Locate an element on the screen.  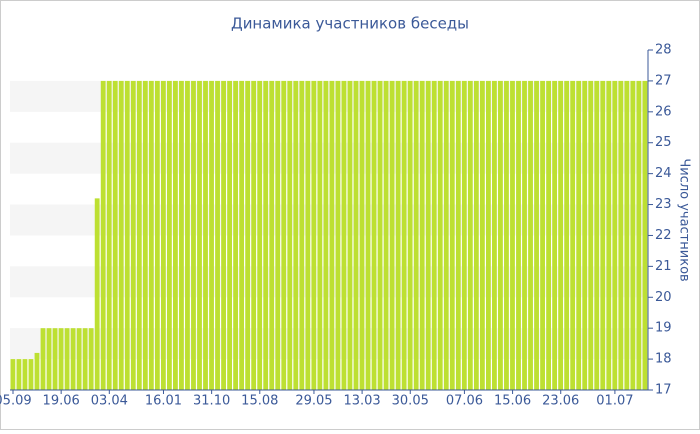
y-tick-label: 22 is located at coordinates (663, 235).